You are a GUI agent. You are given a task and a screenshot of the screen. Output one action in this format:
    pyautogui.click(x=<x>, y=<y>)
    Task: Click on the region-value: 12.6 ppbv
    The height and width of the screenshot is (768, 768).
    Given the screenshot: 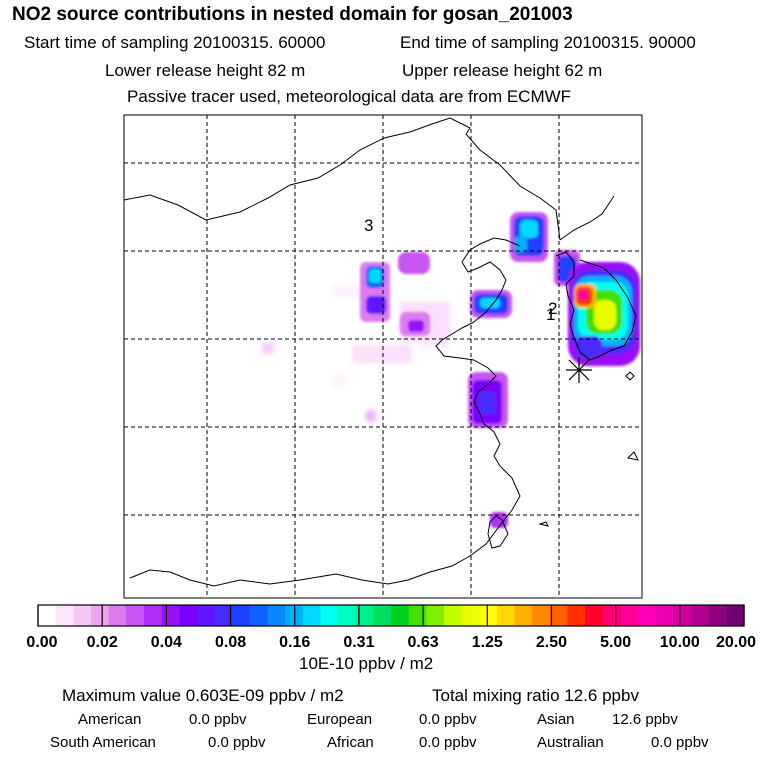 What is the action you would take?
    pyautogui.click(x=645, y=719)
    